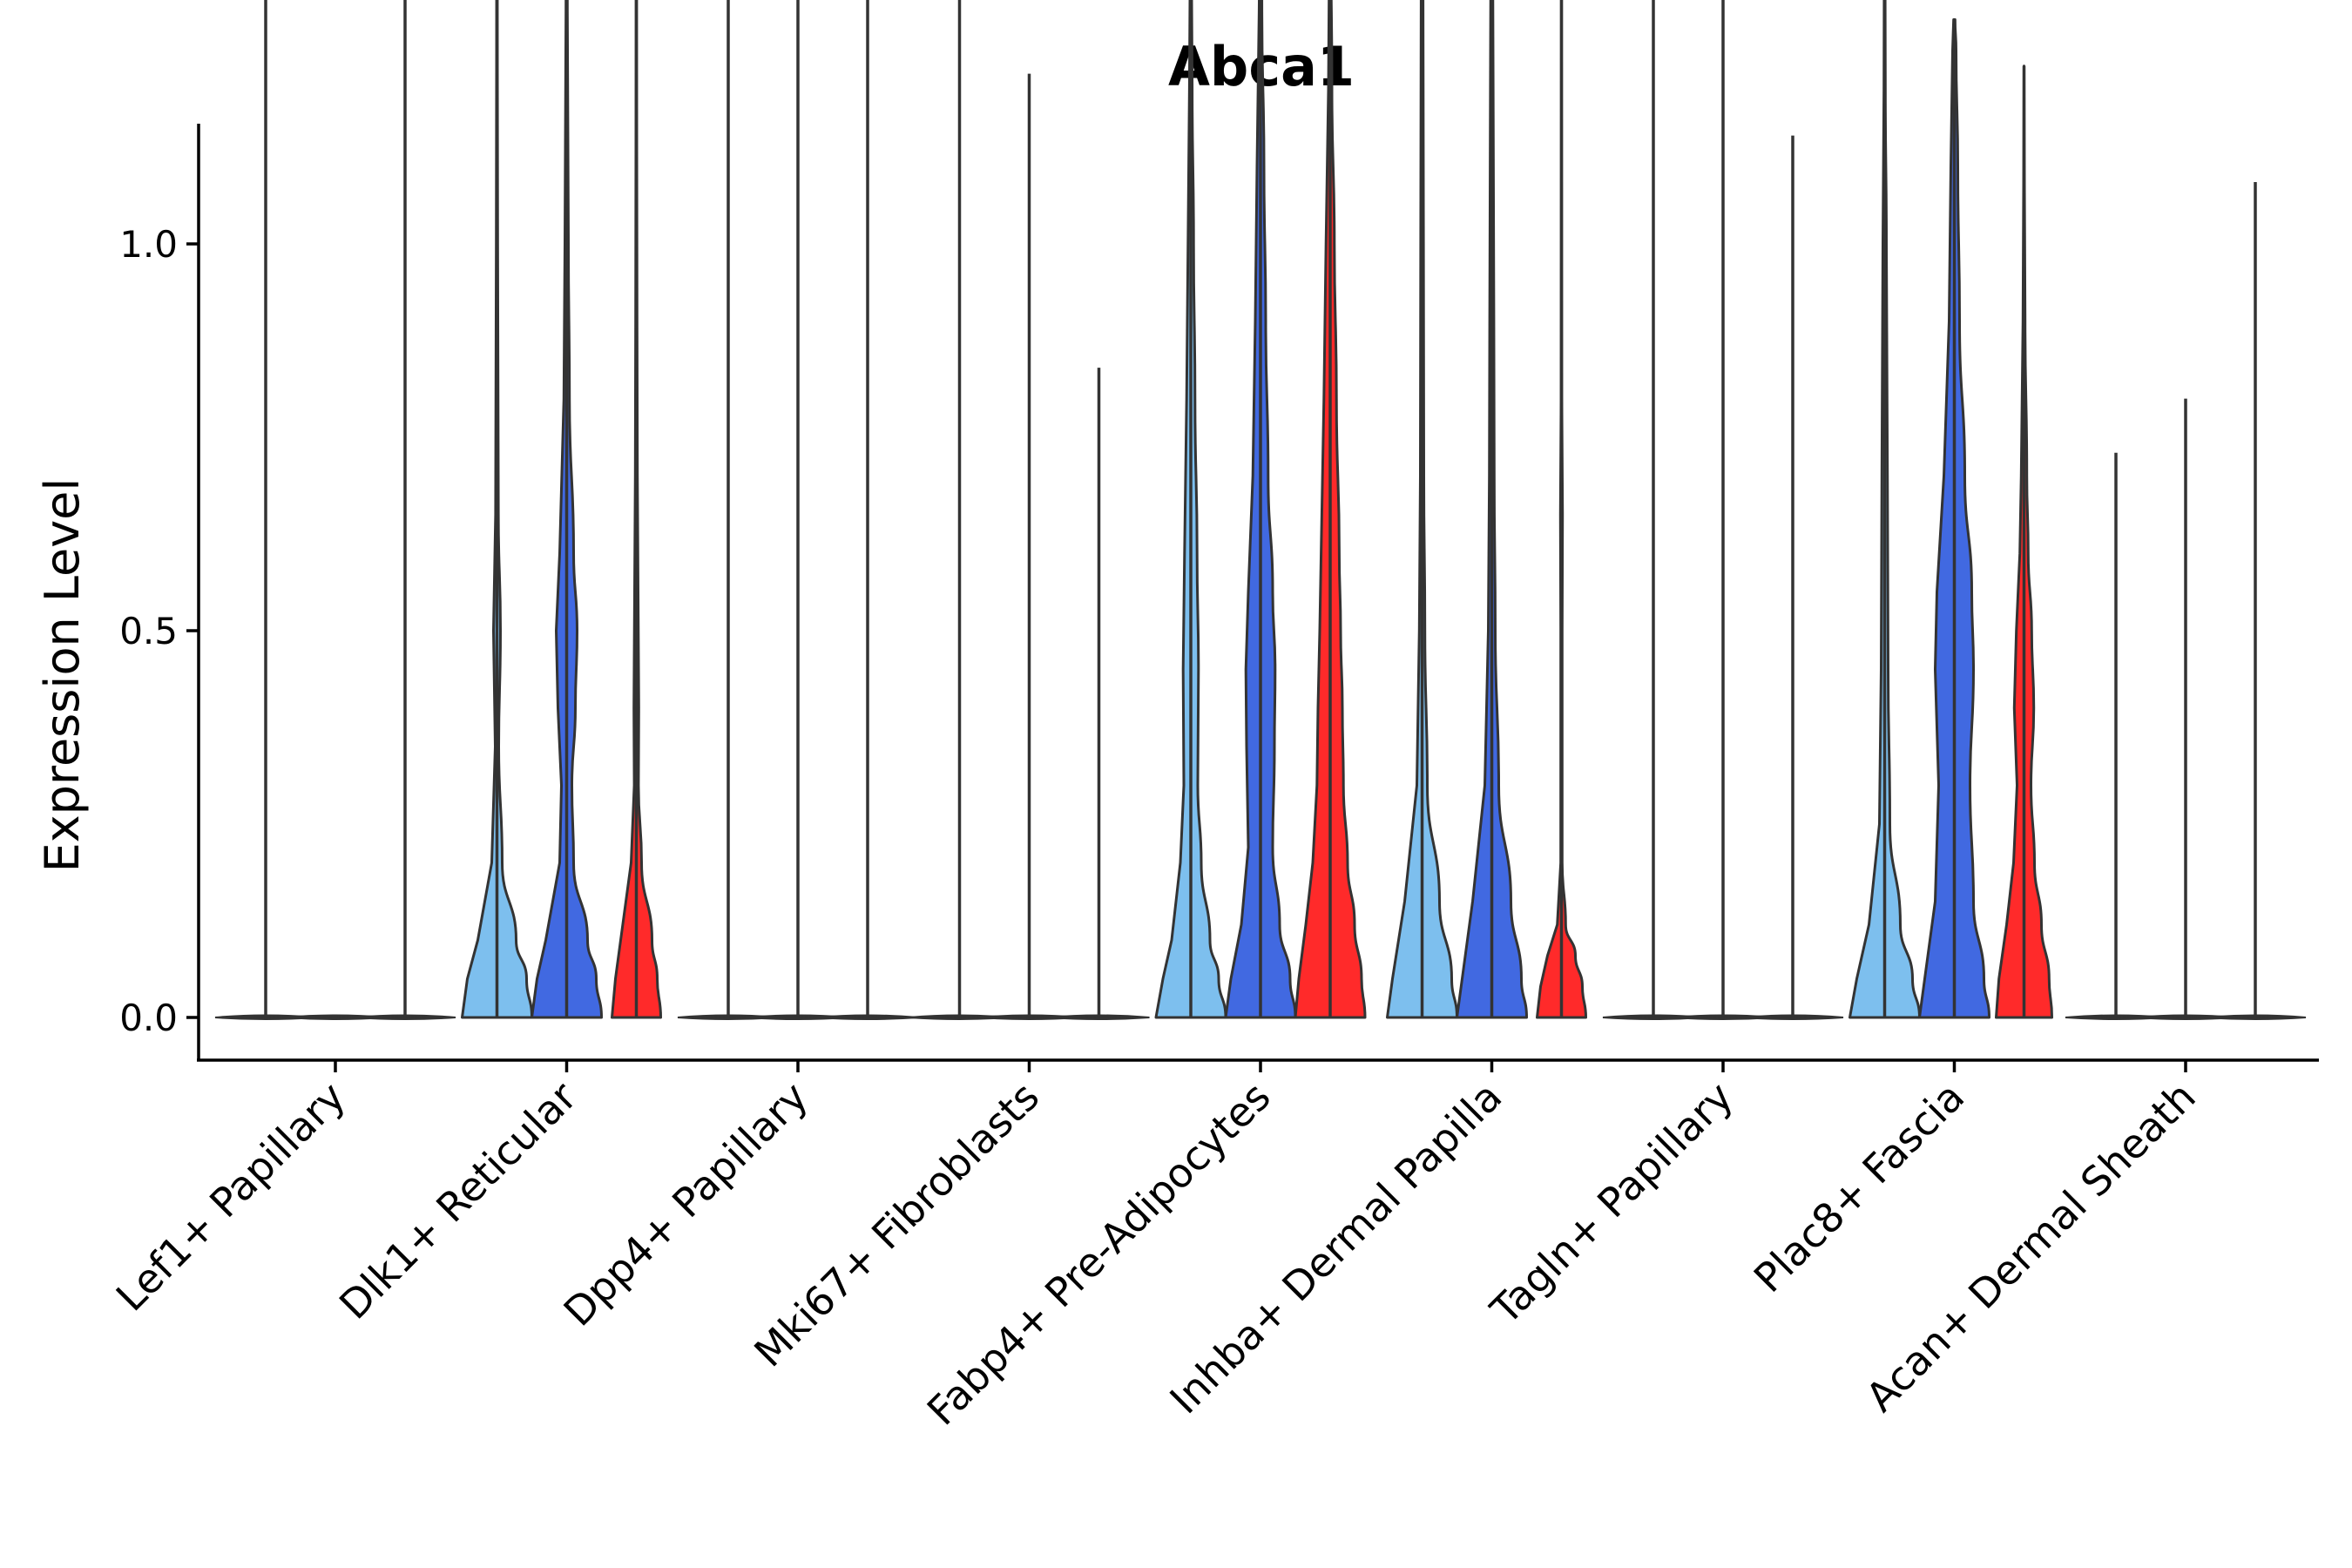 This screenshot has width=2352, height=1568. I want to click on x-tick-label: Tagln+ Papillary, so click(1611, 1204).